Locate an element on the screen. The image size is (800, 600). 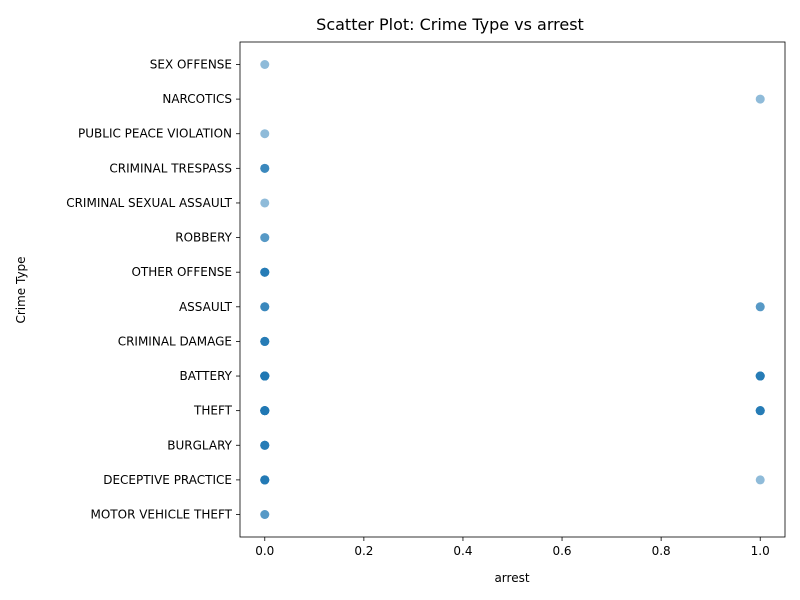
y-tick-label: CRIMINAL SEXUAL ASSAULT is located at coordinates (149, 203).